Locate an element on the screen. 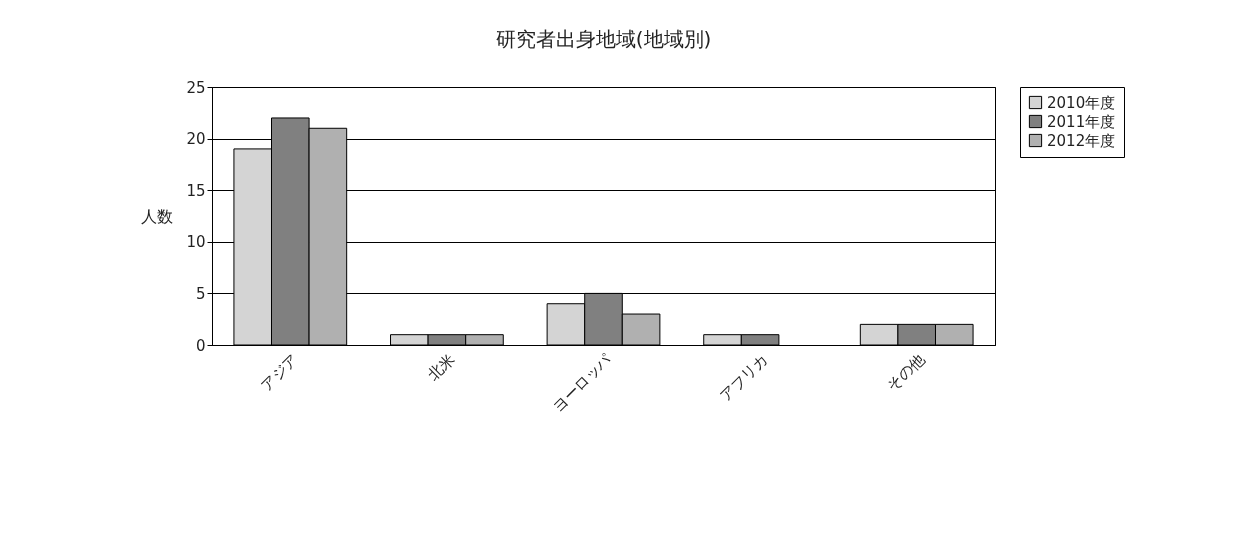 This screenshot has width=1251, height=556. y-tick-label: 20 is located at coordinates (196, 139).